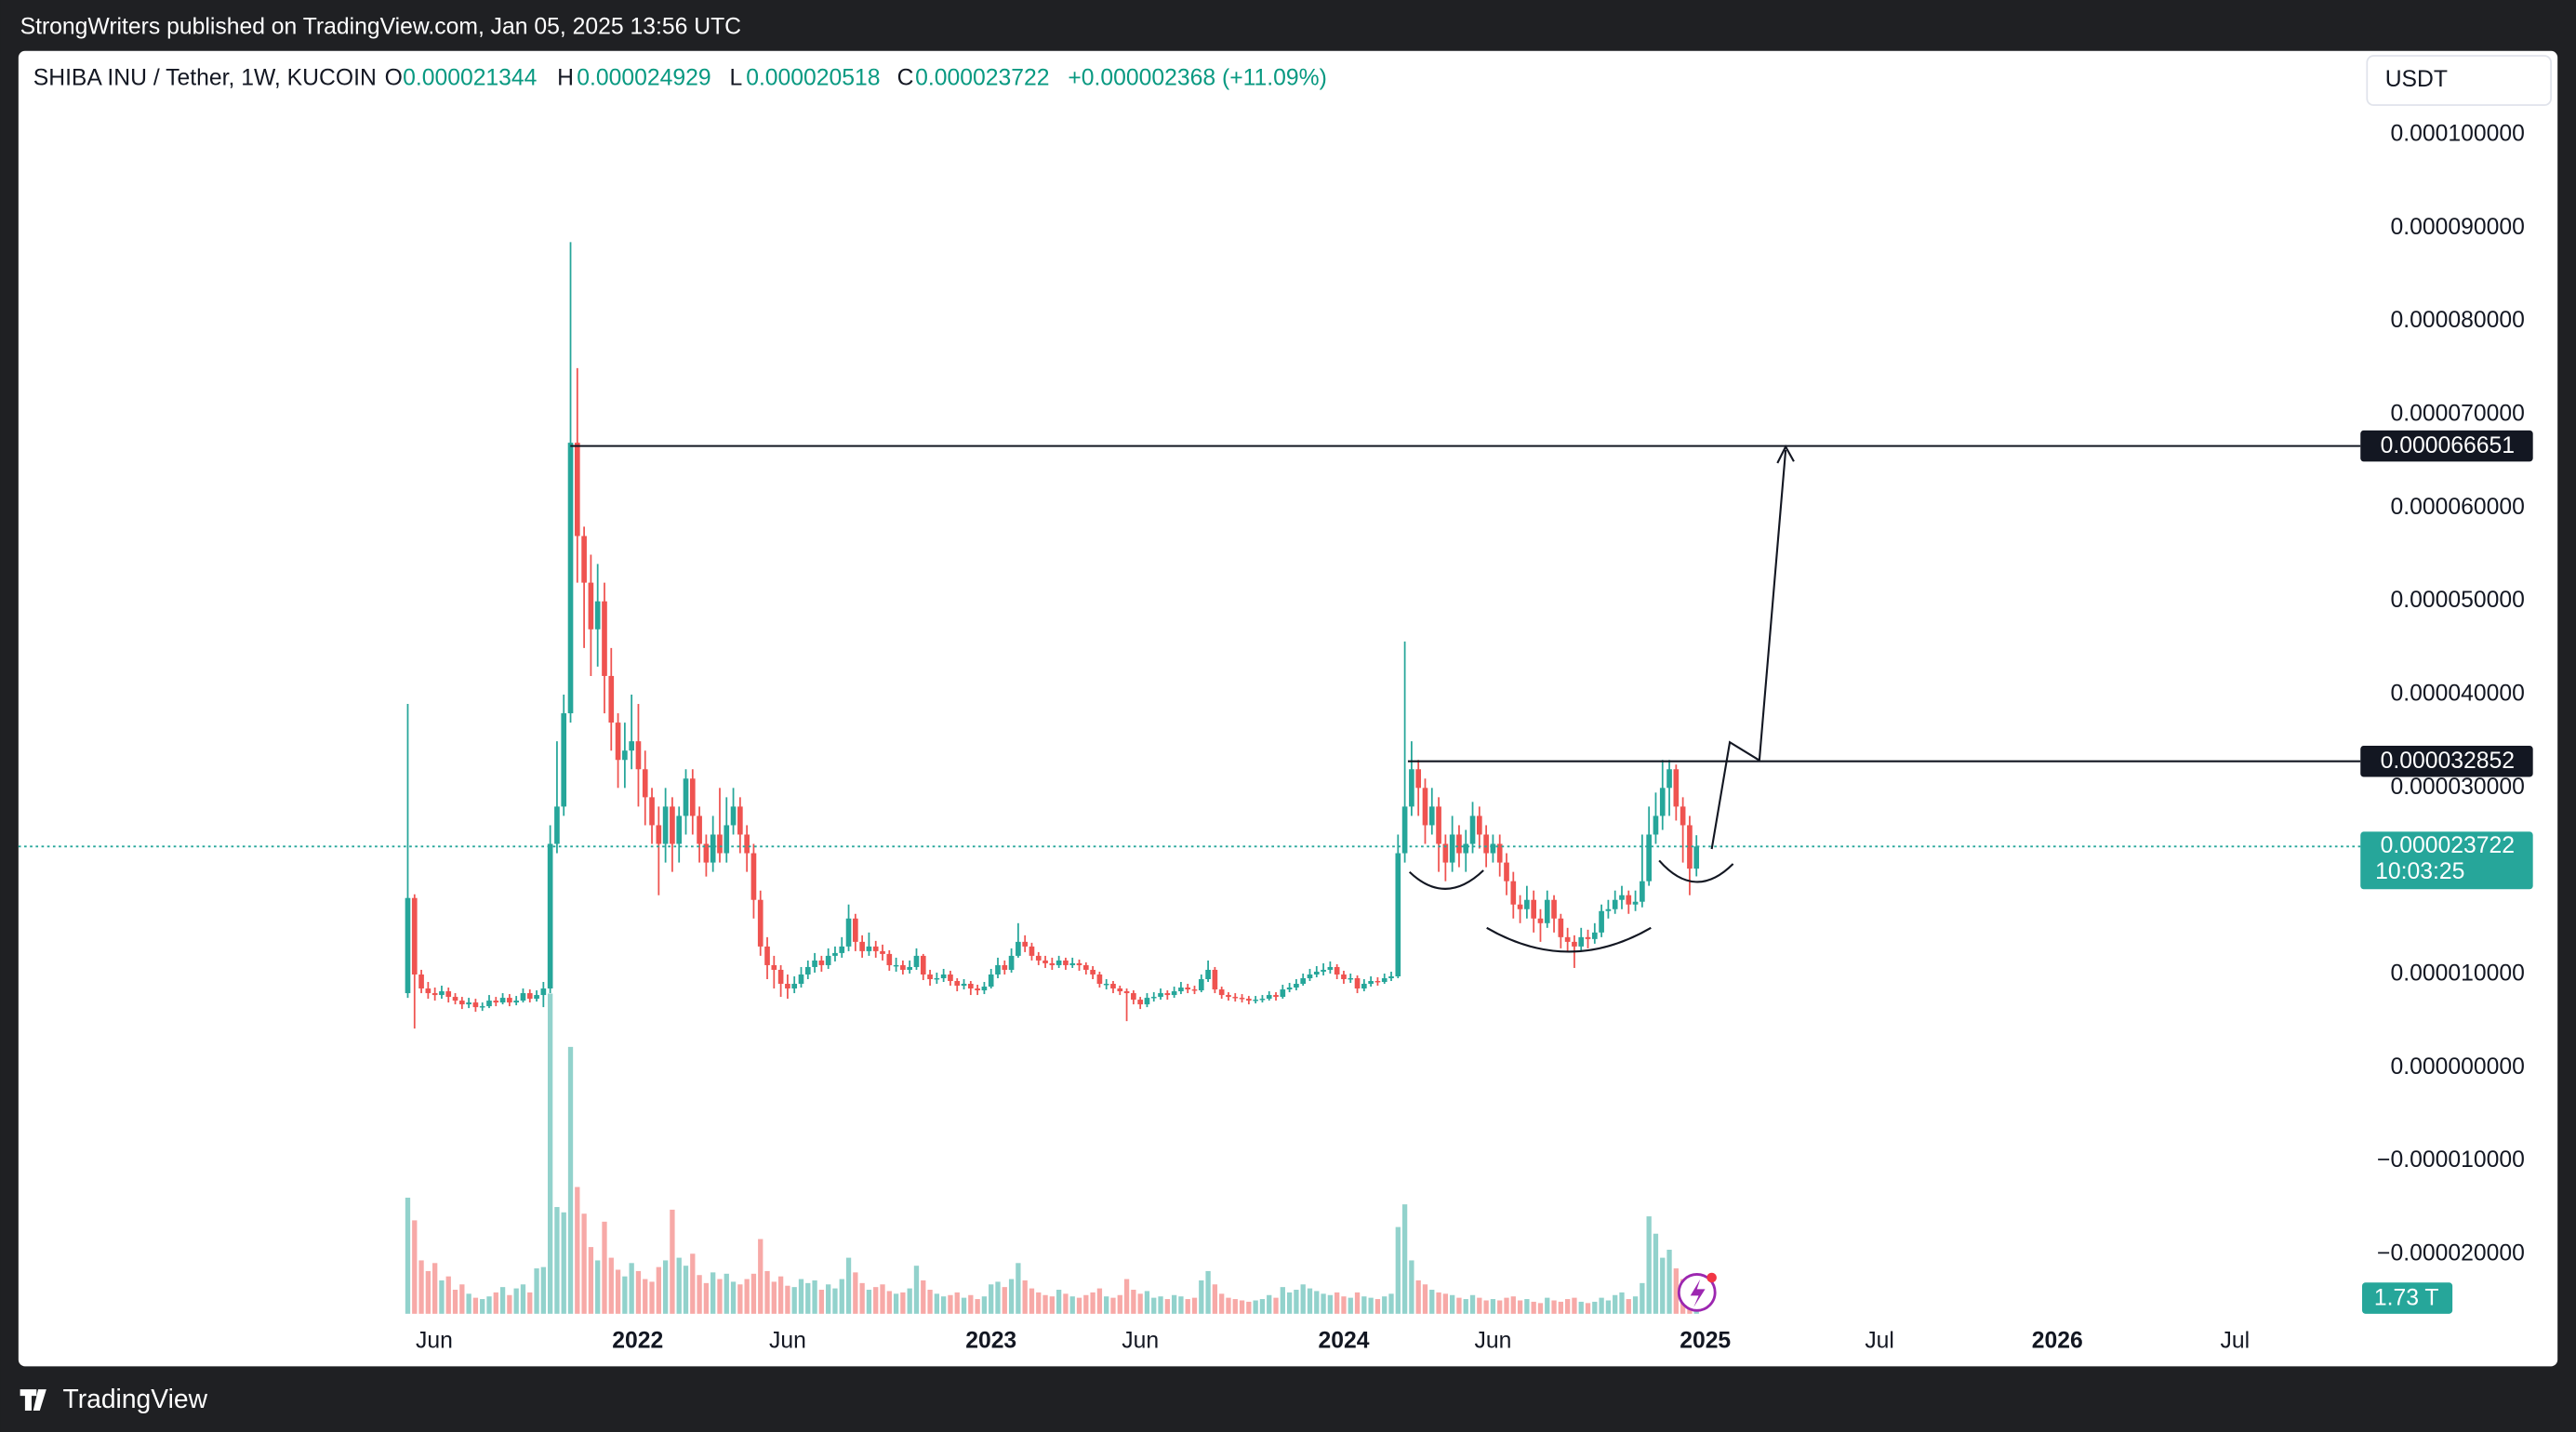 The height and width of the screenshot is (1432, 2576). Describe the element at coordinates (33, 1400) in the screenshot. I see `brand-logo` at that location.